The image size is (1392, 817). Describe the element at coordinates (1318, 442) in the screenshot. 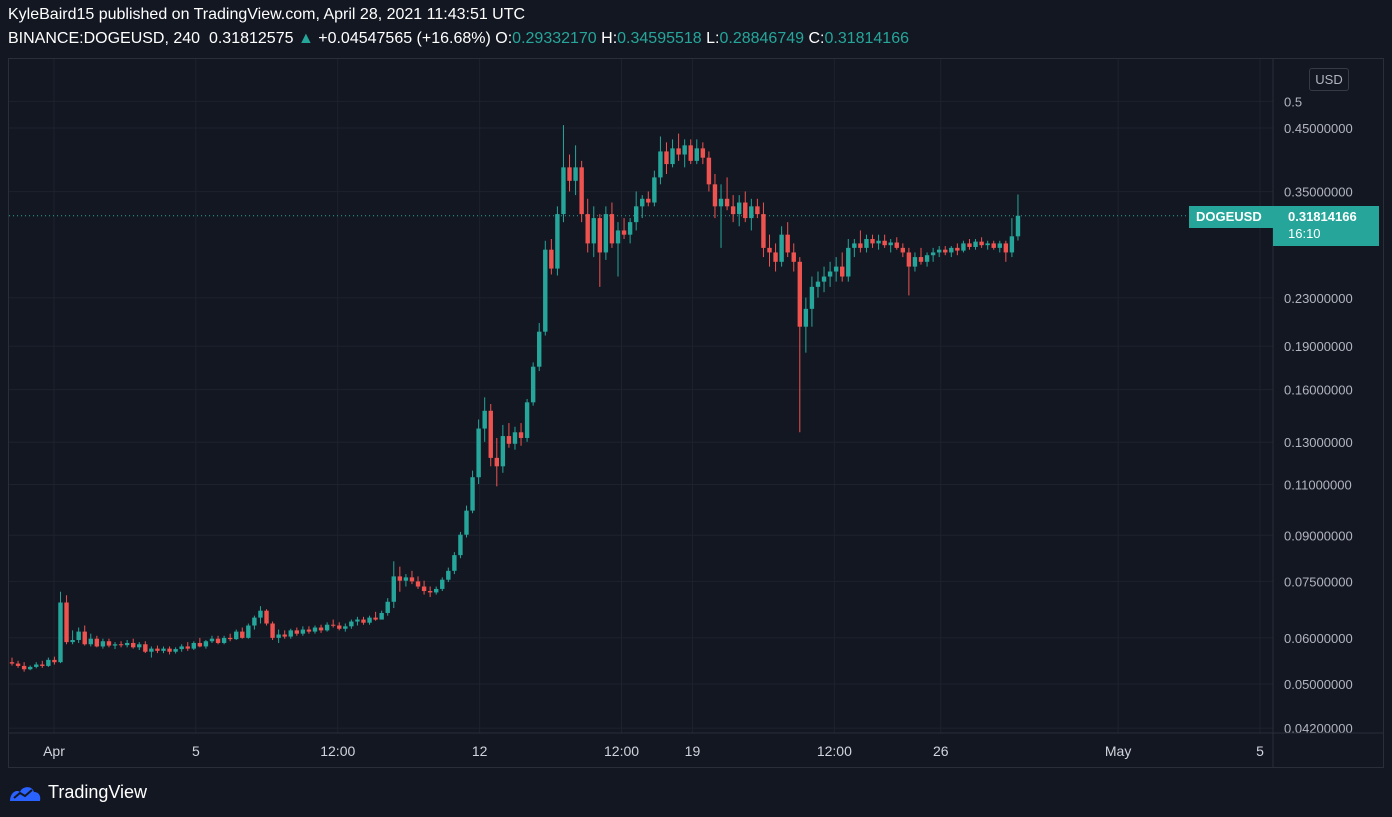

I see `y-tick-label: 0.13000000` at that location.